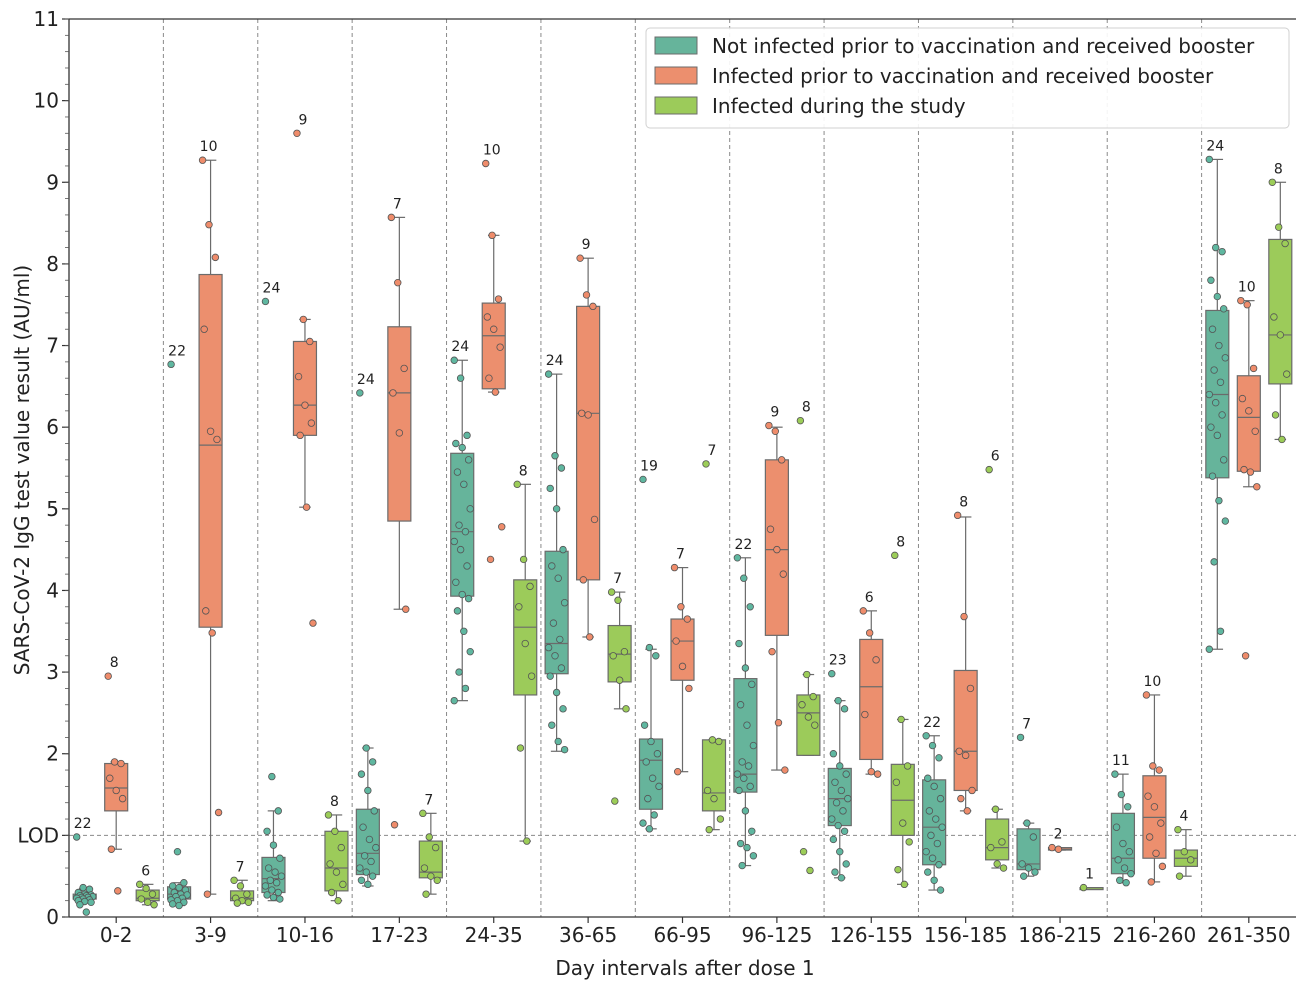  Describe the element at coordinates (676, 75) in the screenshot. I see `legend-swatch` at that location.